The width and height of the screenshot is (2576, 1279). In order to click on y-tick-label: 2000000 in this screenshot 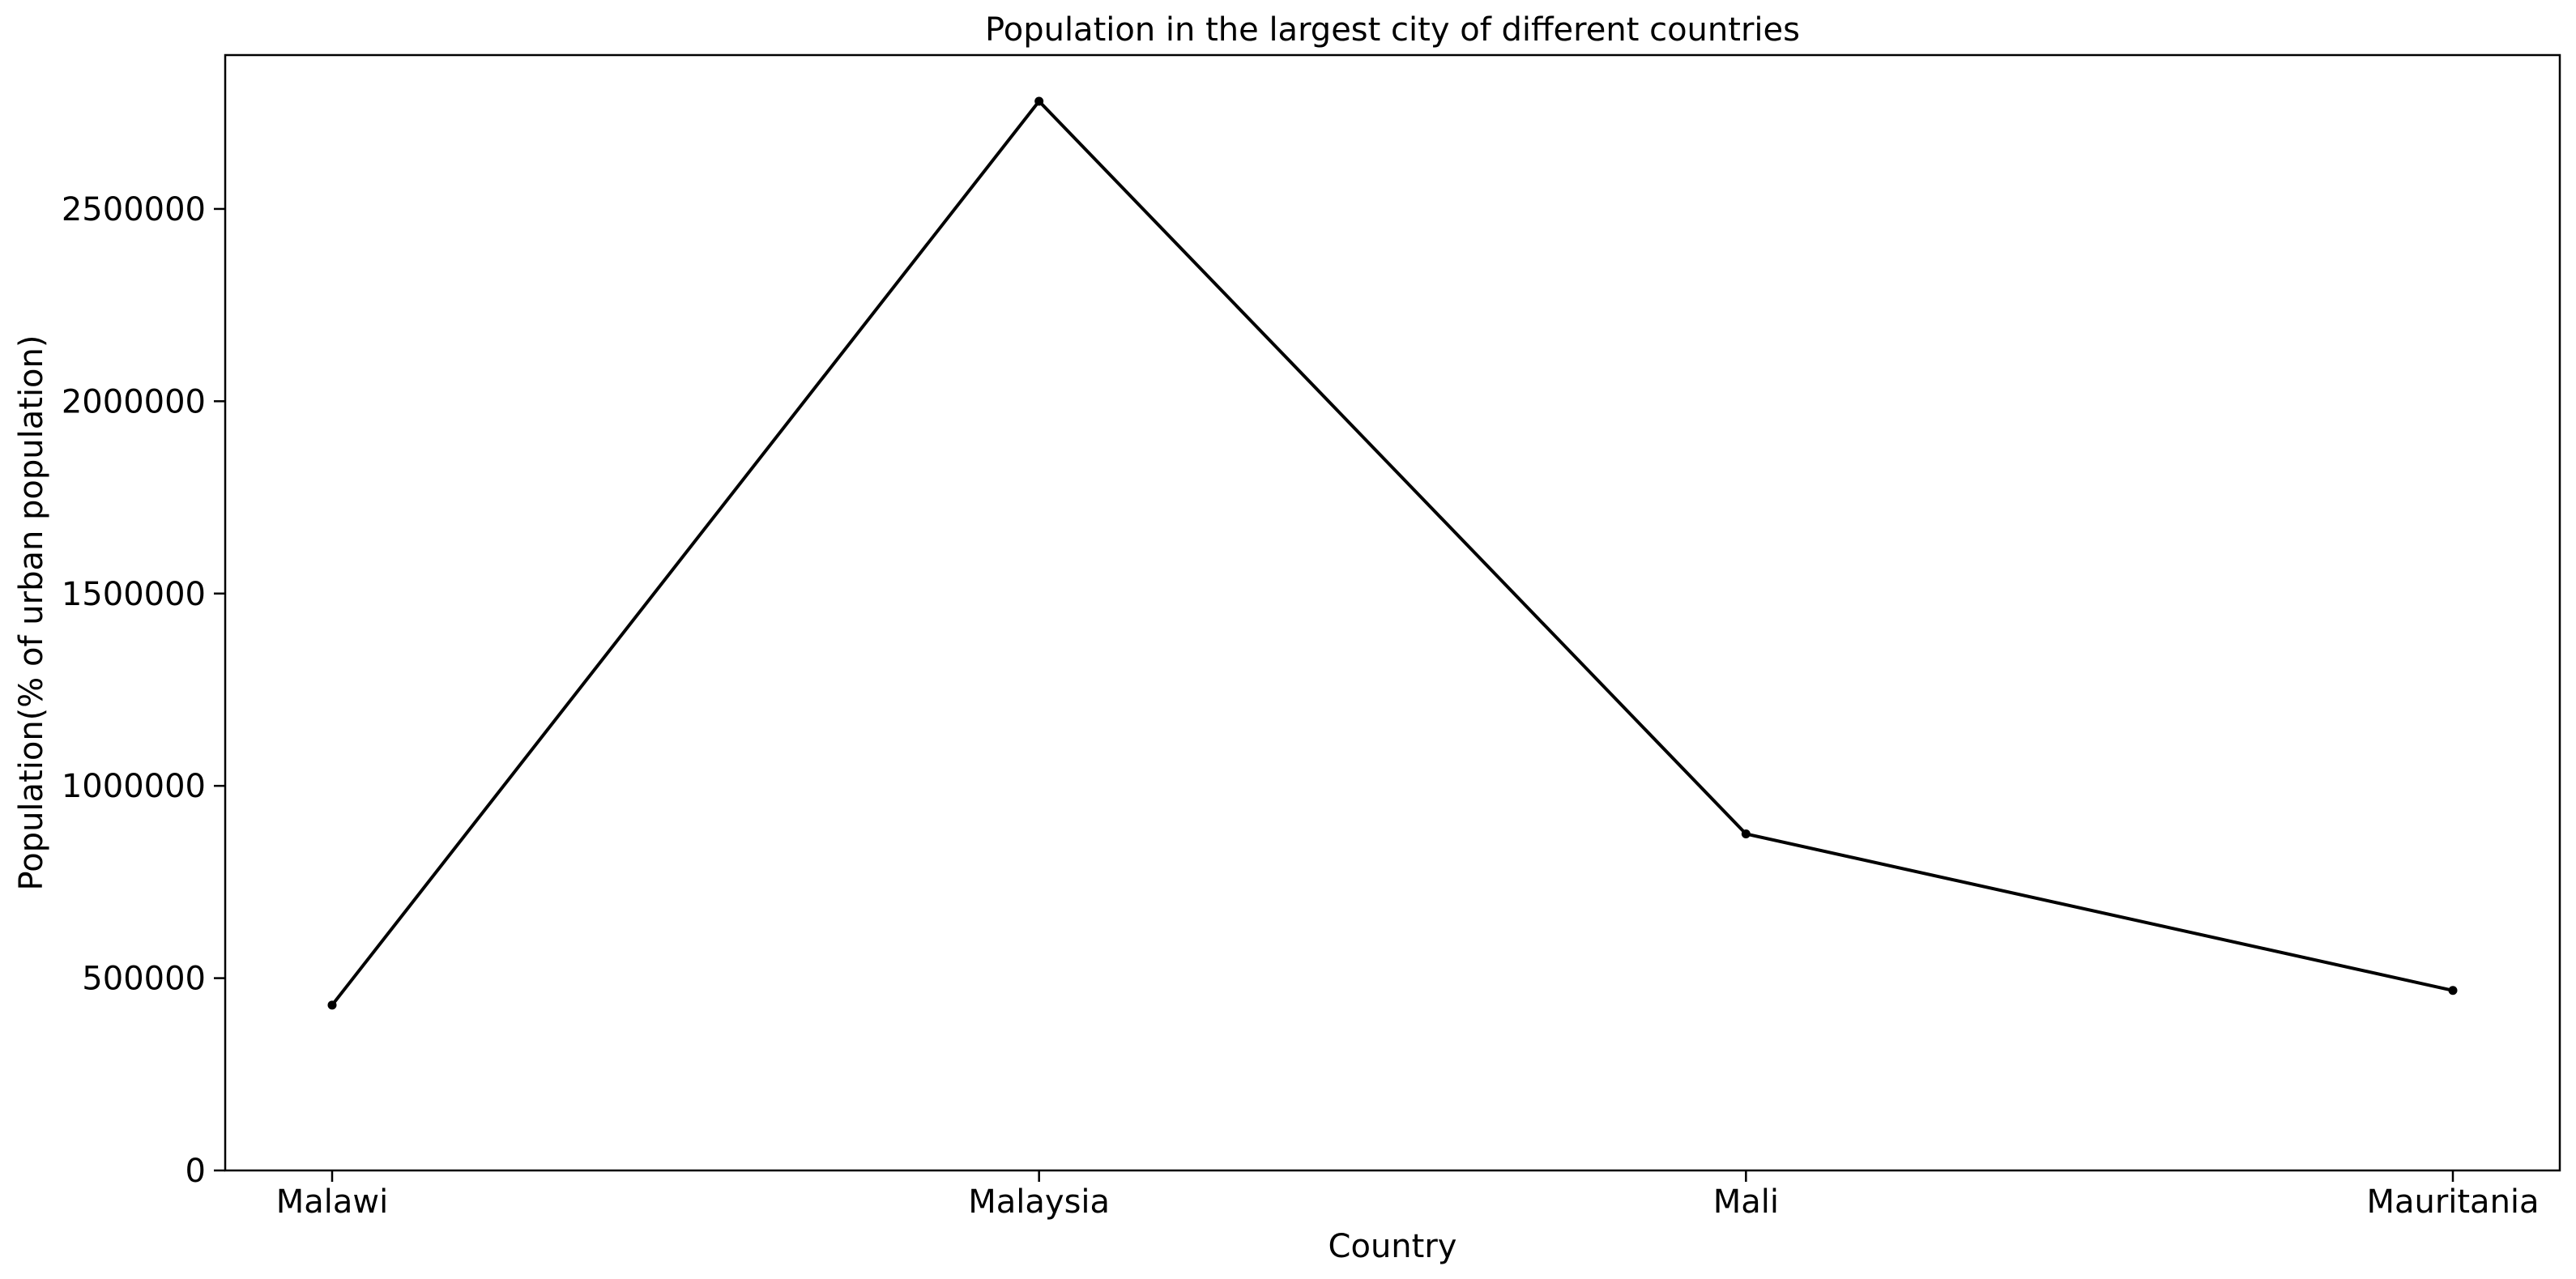, I will do `click(134, 401)`.